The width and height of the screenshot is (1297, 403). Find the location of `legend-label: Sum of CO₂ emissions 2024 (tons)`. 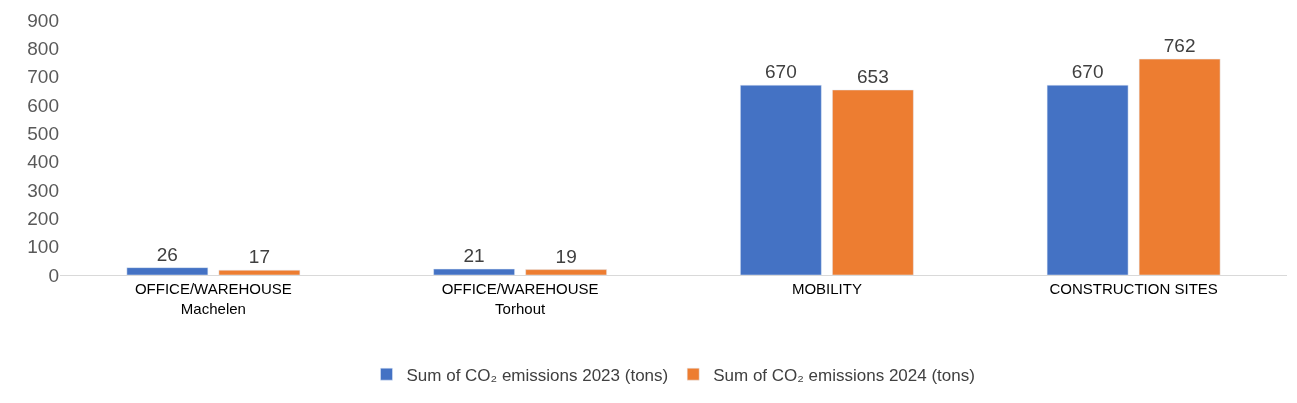

legend-label: Sum of CO₂ emissions 2024 (tons) is located at coordinates (844, 375).